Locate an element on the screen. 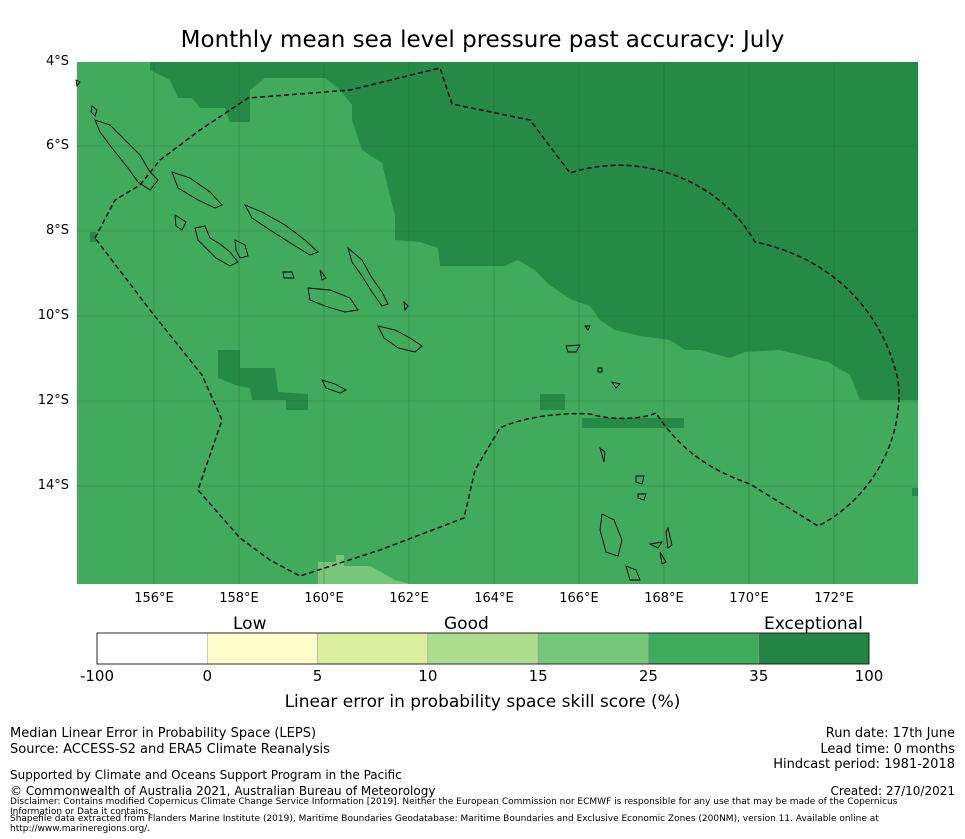 This screenshot has width=965, height=839. colorbar-tick-label: 35 is located at coordinates (759, 676).